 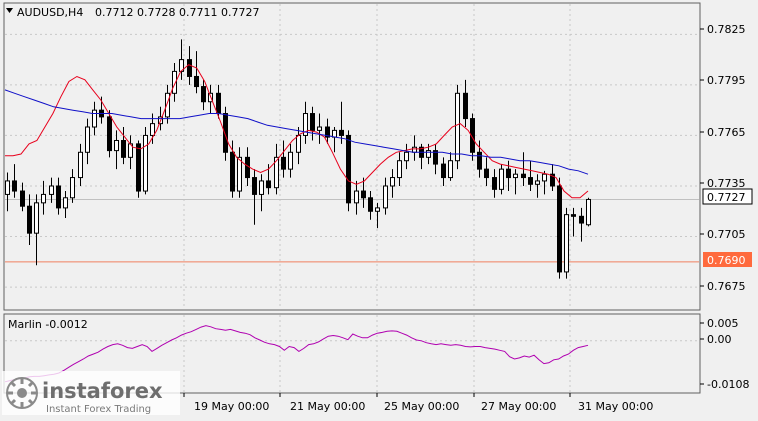 What do you see at coordinates (421, 406) in the screenshot?
I see `time-tick-label: 25 May 00:00` at bounding box center [421, 406].